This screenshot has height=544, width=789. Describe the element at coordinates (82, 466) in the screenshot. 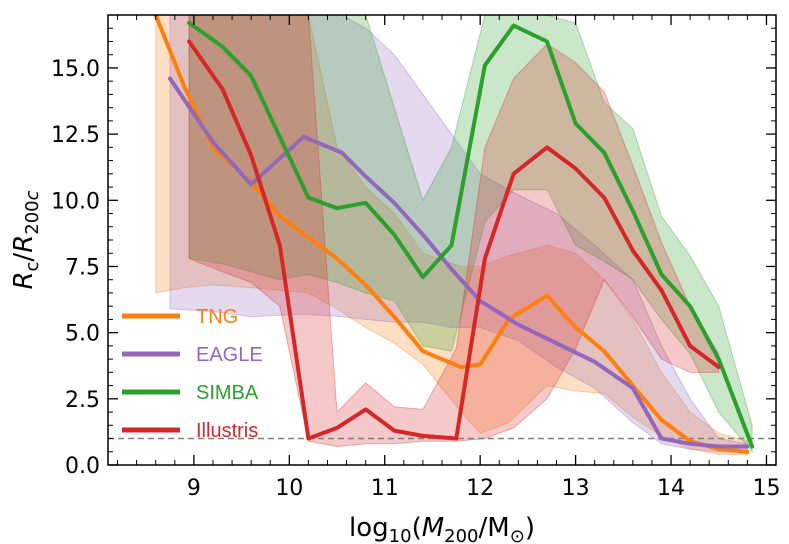

I see `y-tick-label: 0.0` at that location.